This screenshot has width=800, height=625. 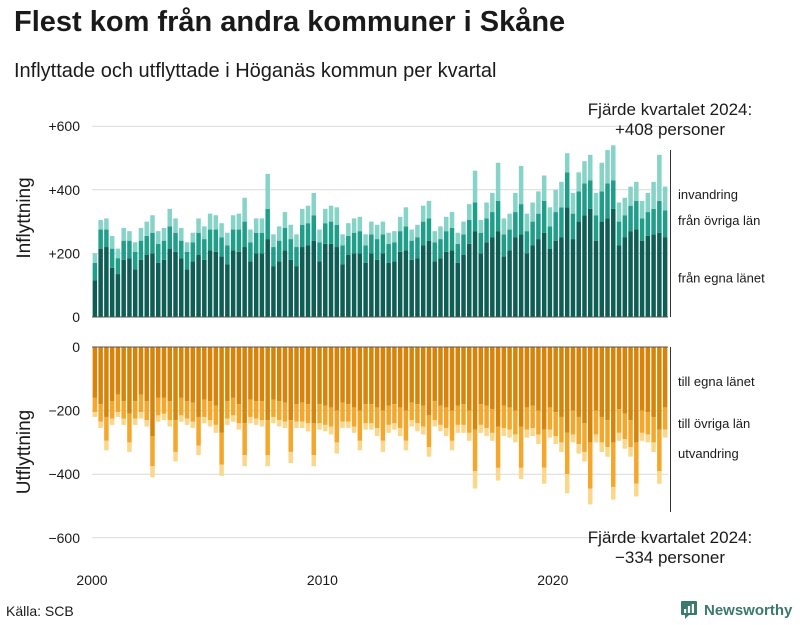 I want to click on y-tick-label-out: 0, so click(x=76, y=347).